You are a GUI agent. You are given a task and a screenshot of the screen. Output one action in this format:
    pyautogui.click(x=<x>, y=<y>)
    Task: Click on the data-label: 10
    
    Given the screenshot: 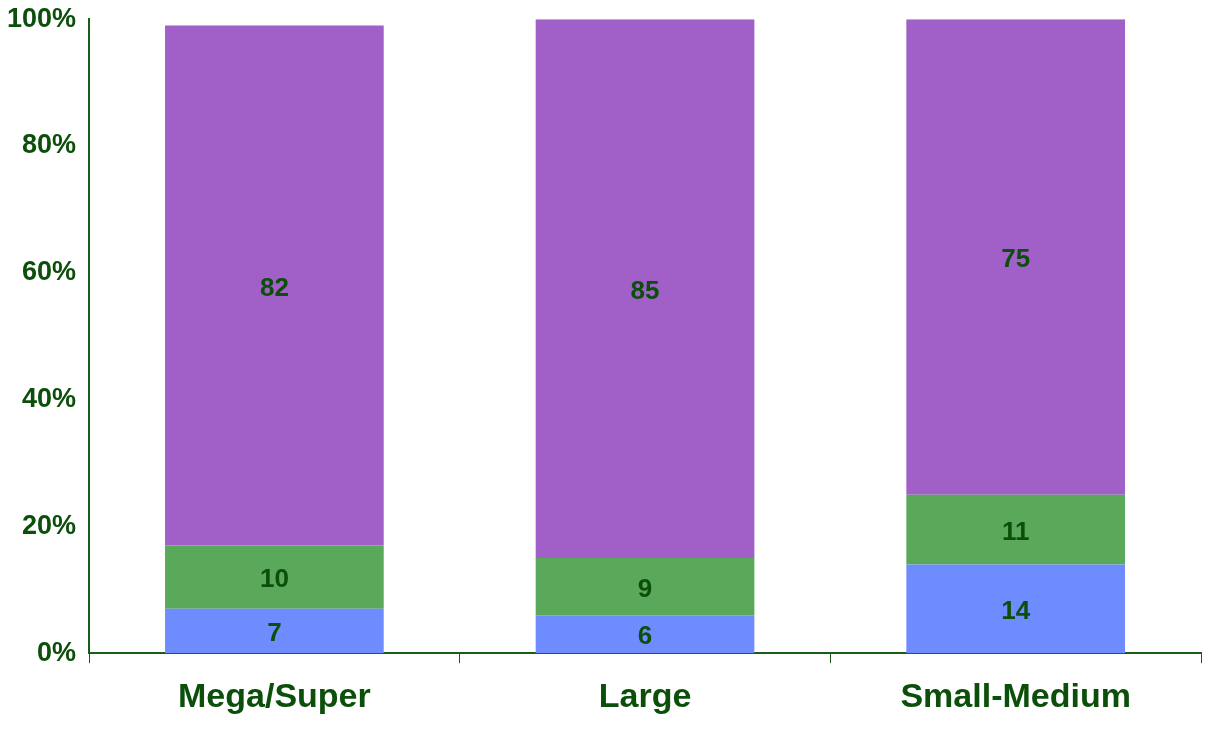 What is the action you would take?
    pyautogui.click(x=274, y=578)
    